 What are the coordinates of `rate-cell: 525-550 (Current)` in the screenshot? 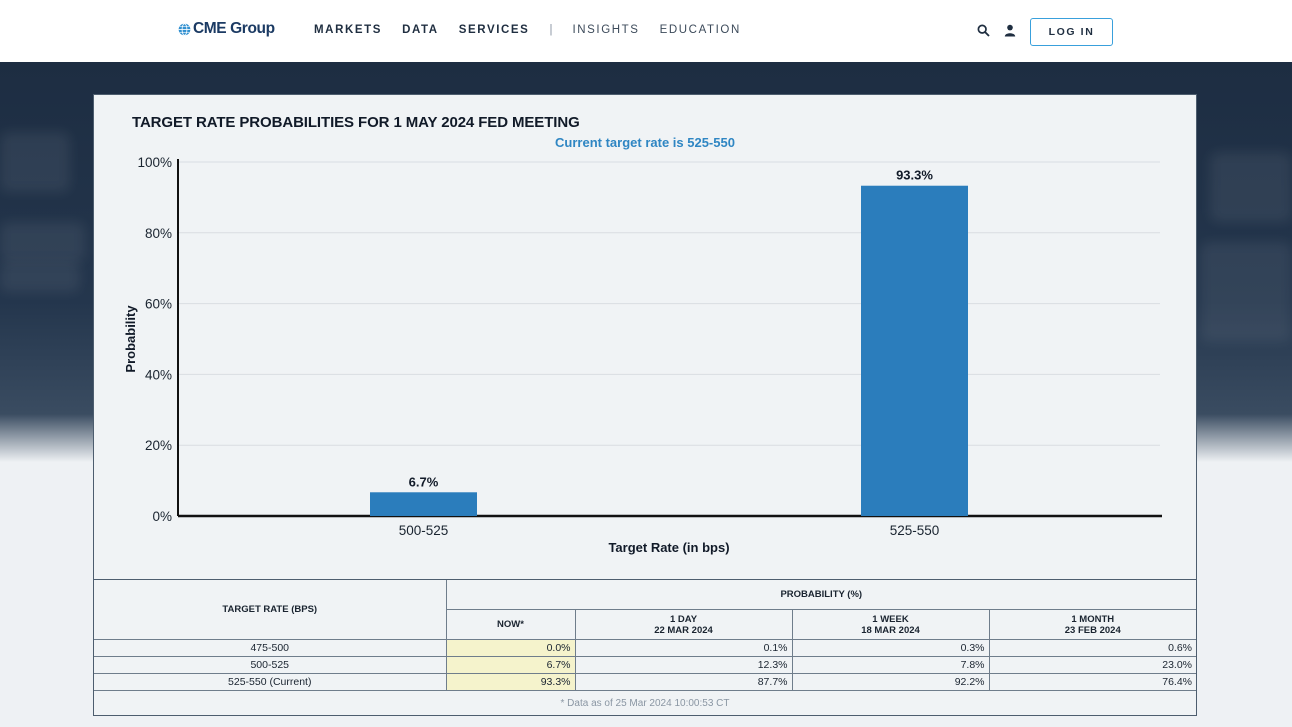 It's located at (270, 682).